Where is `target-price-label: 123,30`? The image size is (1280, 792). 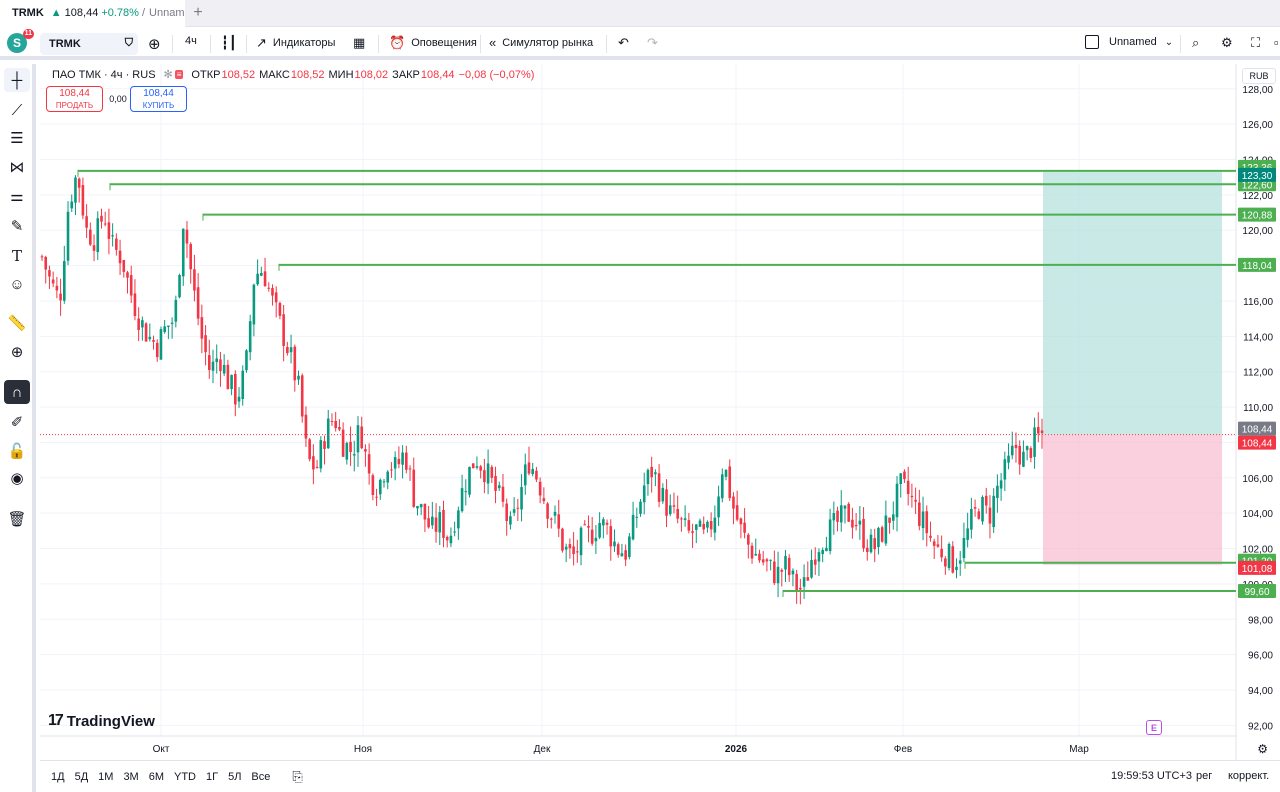 target-price-label: 123,30 is located at coordinates (1257, 176).